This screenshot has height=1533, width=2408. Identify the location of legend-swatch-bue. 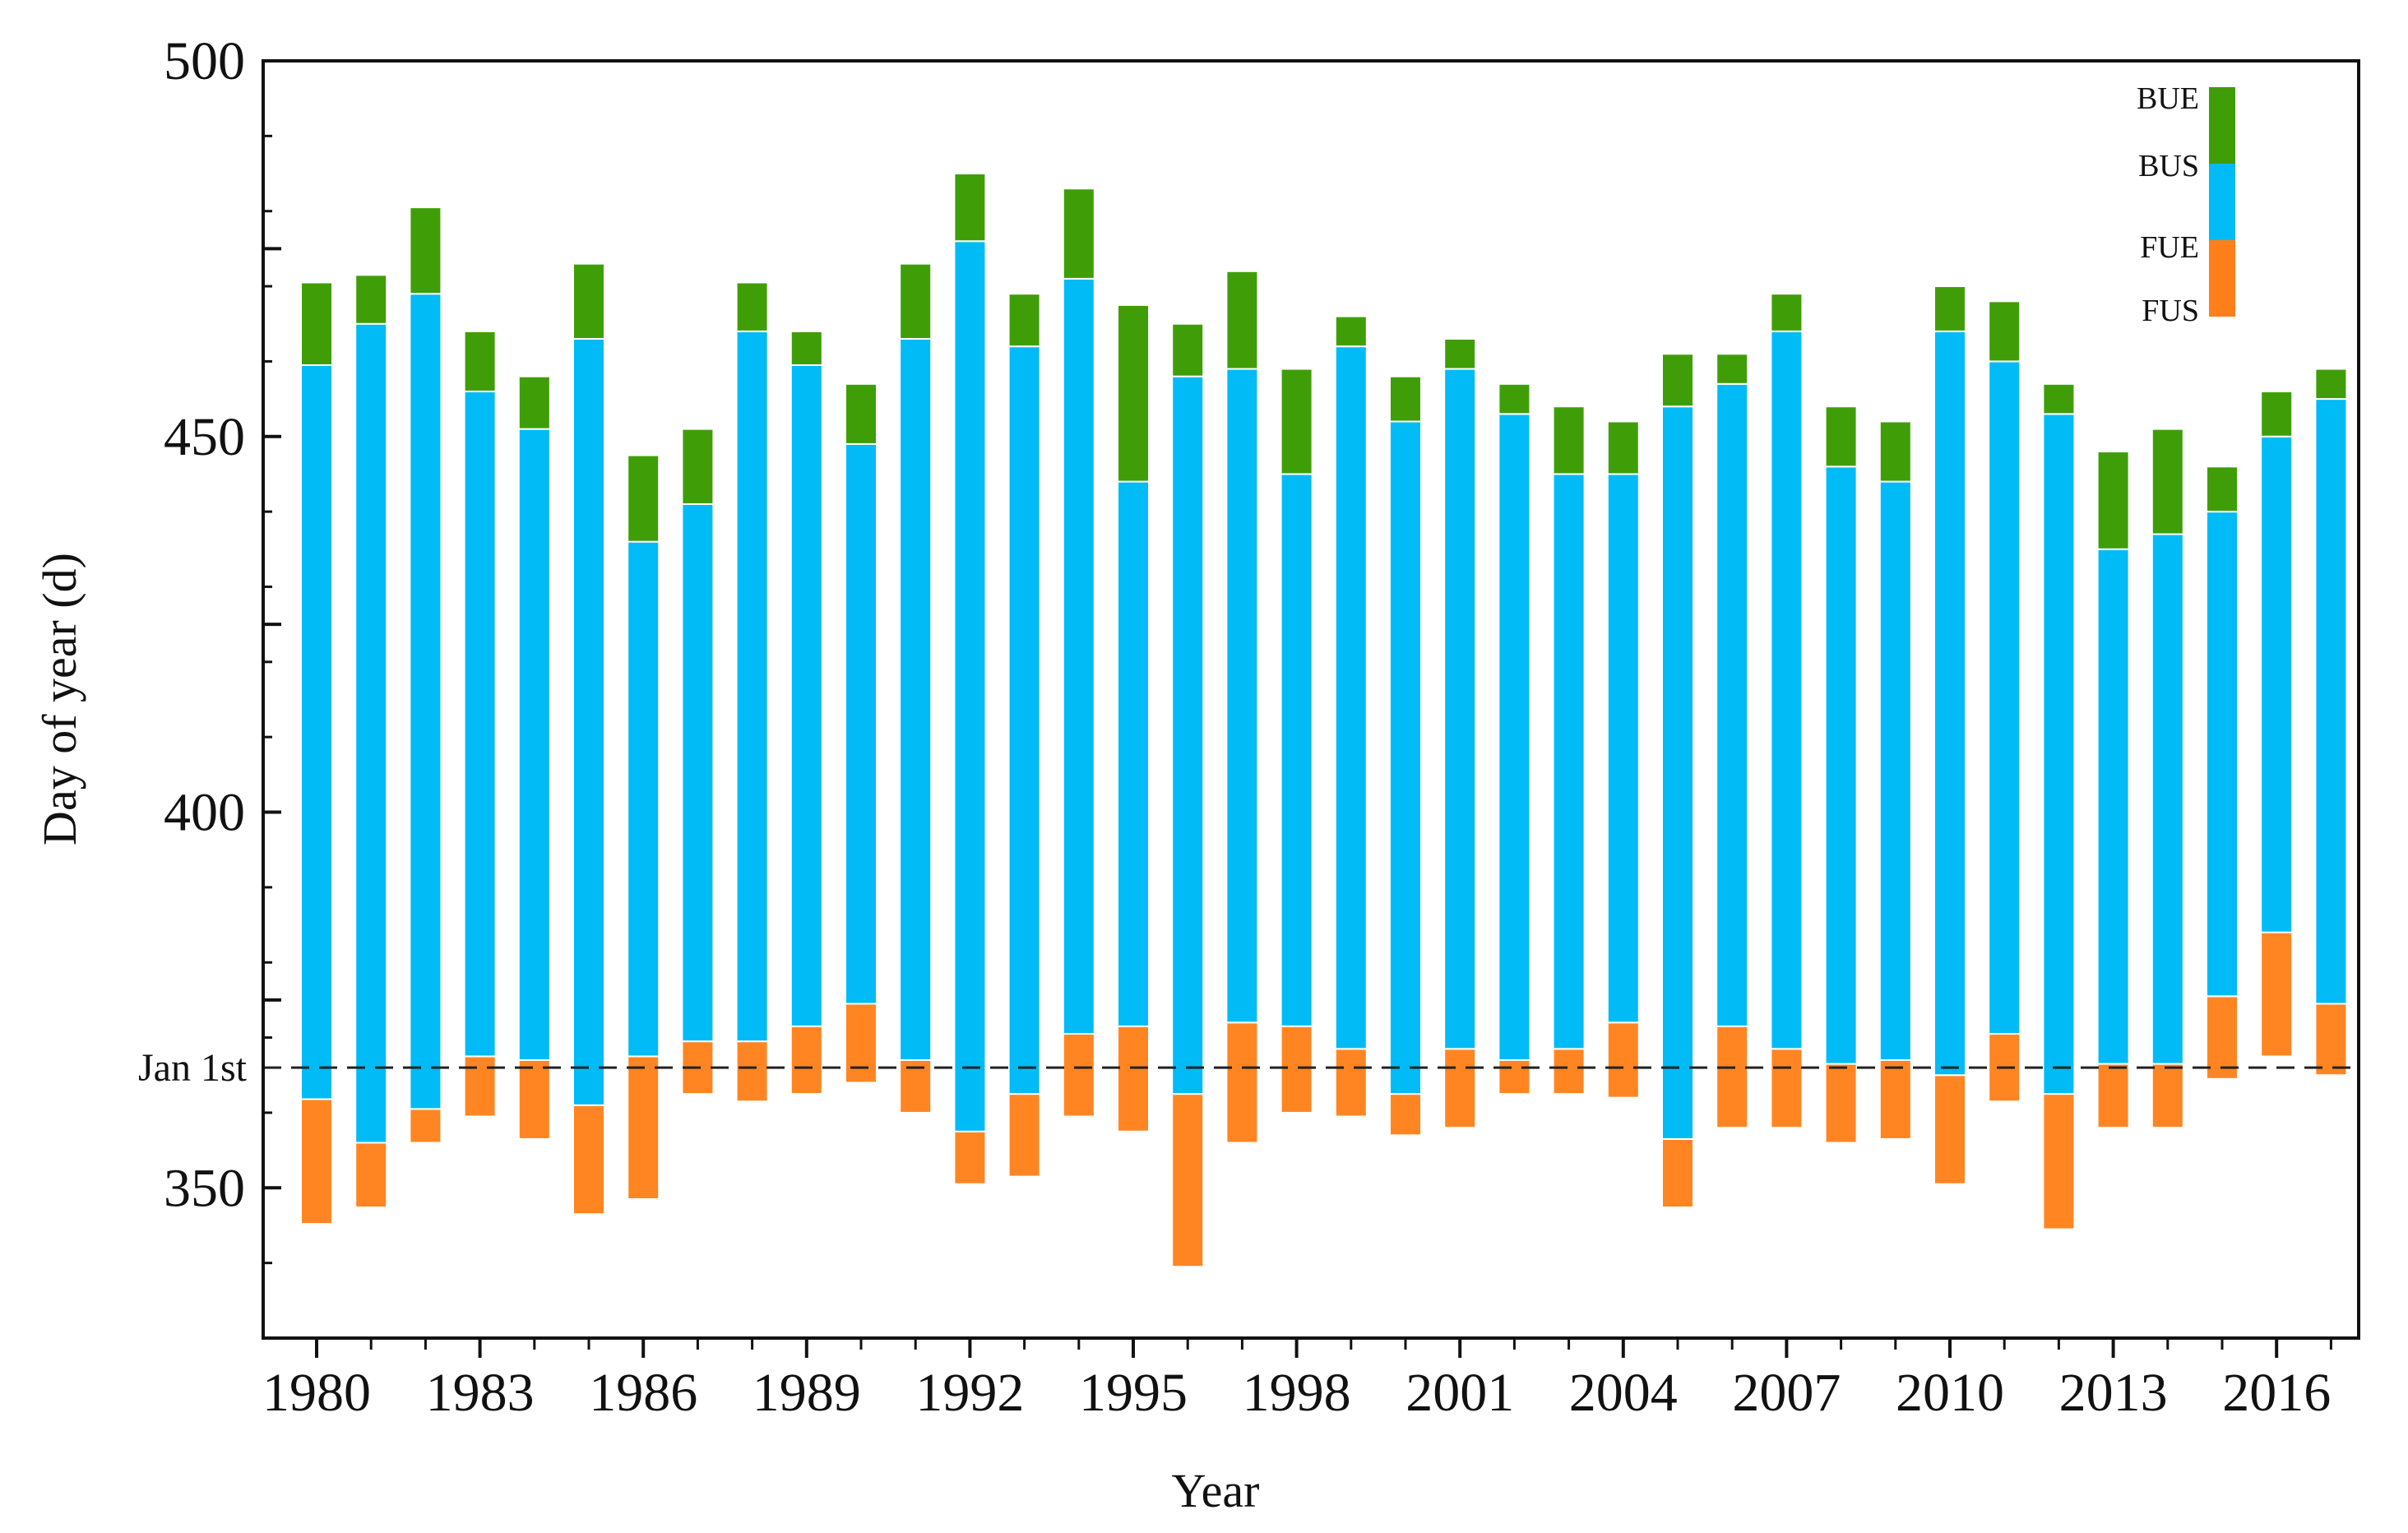
(2222, 125).